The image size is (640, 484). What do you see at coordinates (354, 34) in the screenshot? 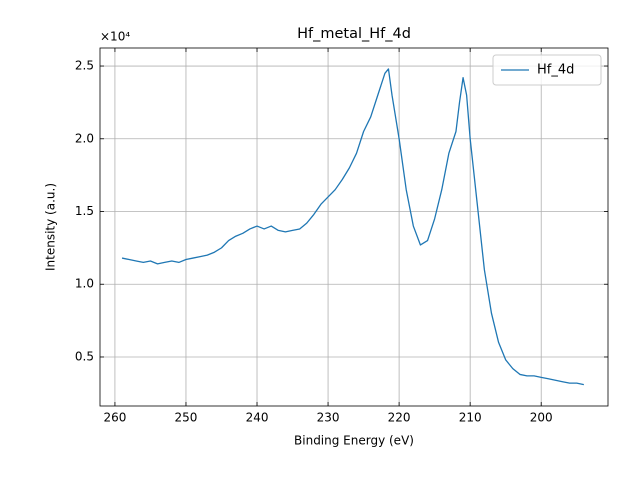
I see `chart-title: Hf_metal_Hf_4d` at bounding box center [354, 34].